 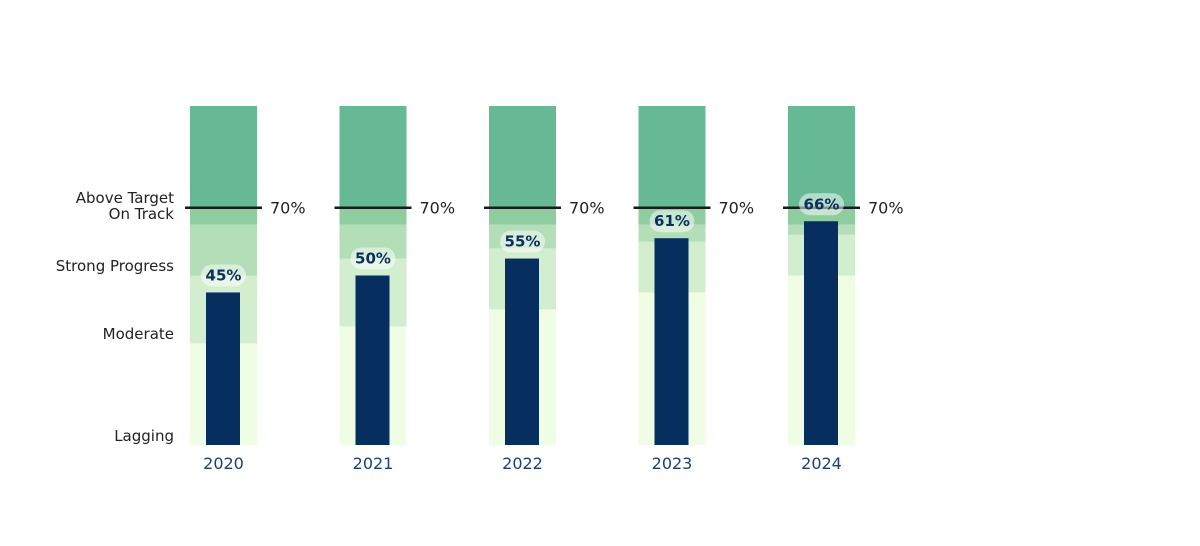 What do you see at coordinates (522, 463) in the screenshot?
I see `x-tick-label: 2022` at bounding box center [522, 463].